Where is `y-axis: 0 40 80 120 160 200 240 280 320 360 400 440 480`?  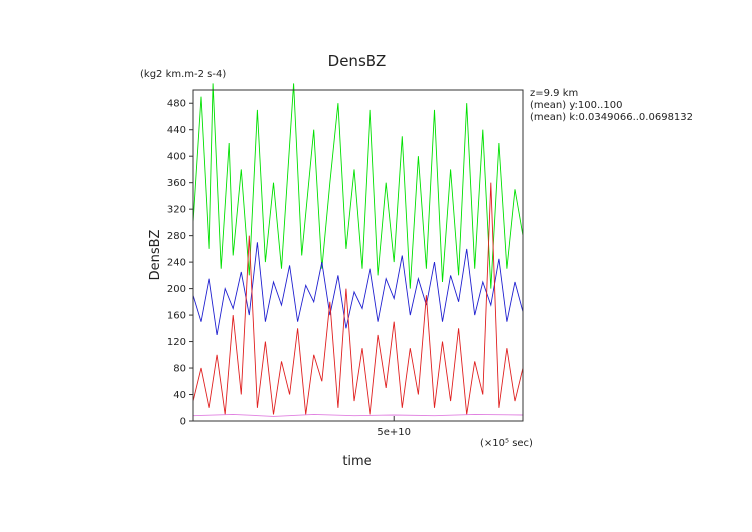
y-axis: 0 40 80 120 160 200 240 280 320 360 400 440 480 is located at coordinates (180, 263).